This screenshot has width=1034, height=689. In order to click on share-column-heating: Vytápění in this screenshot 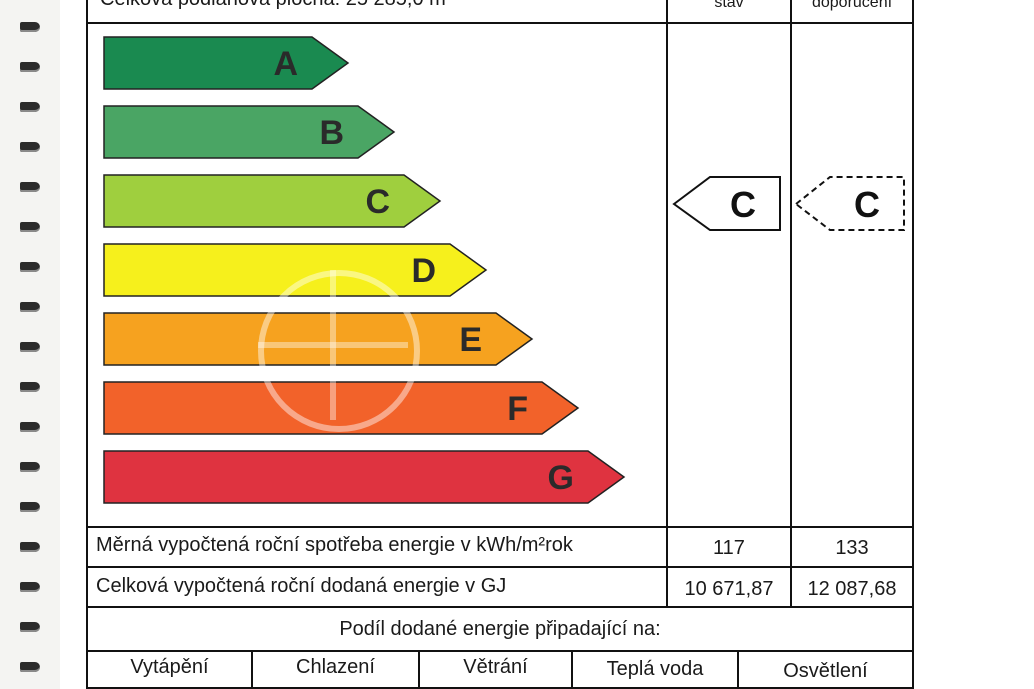, I will do `click(169, 667)`.